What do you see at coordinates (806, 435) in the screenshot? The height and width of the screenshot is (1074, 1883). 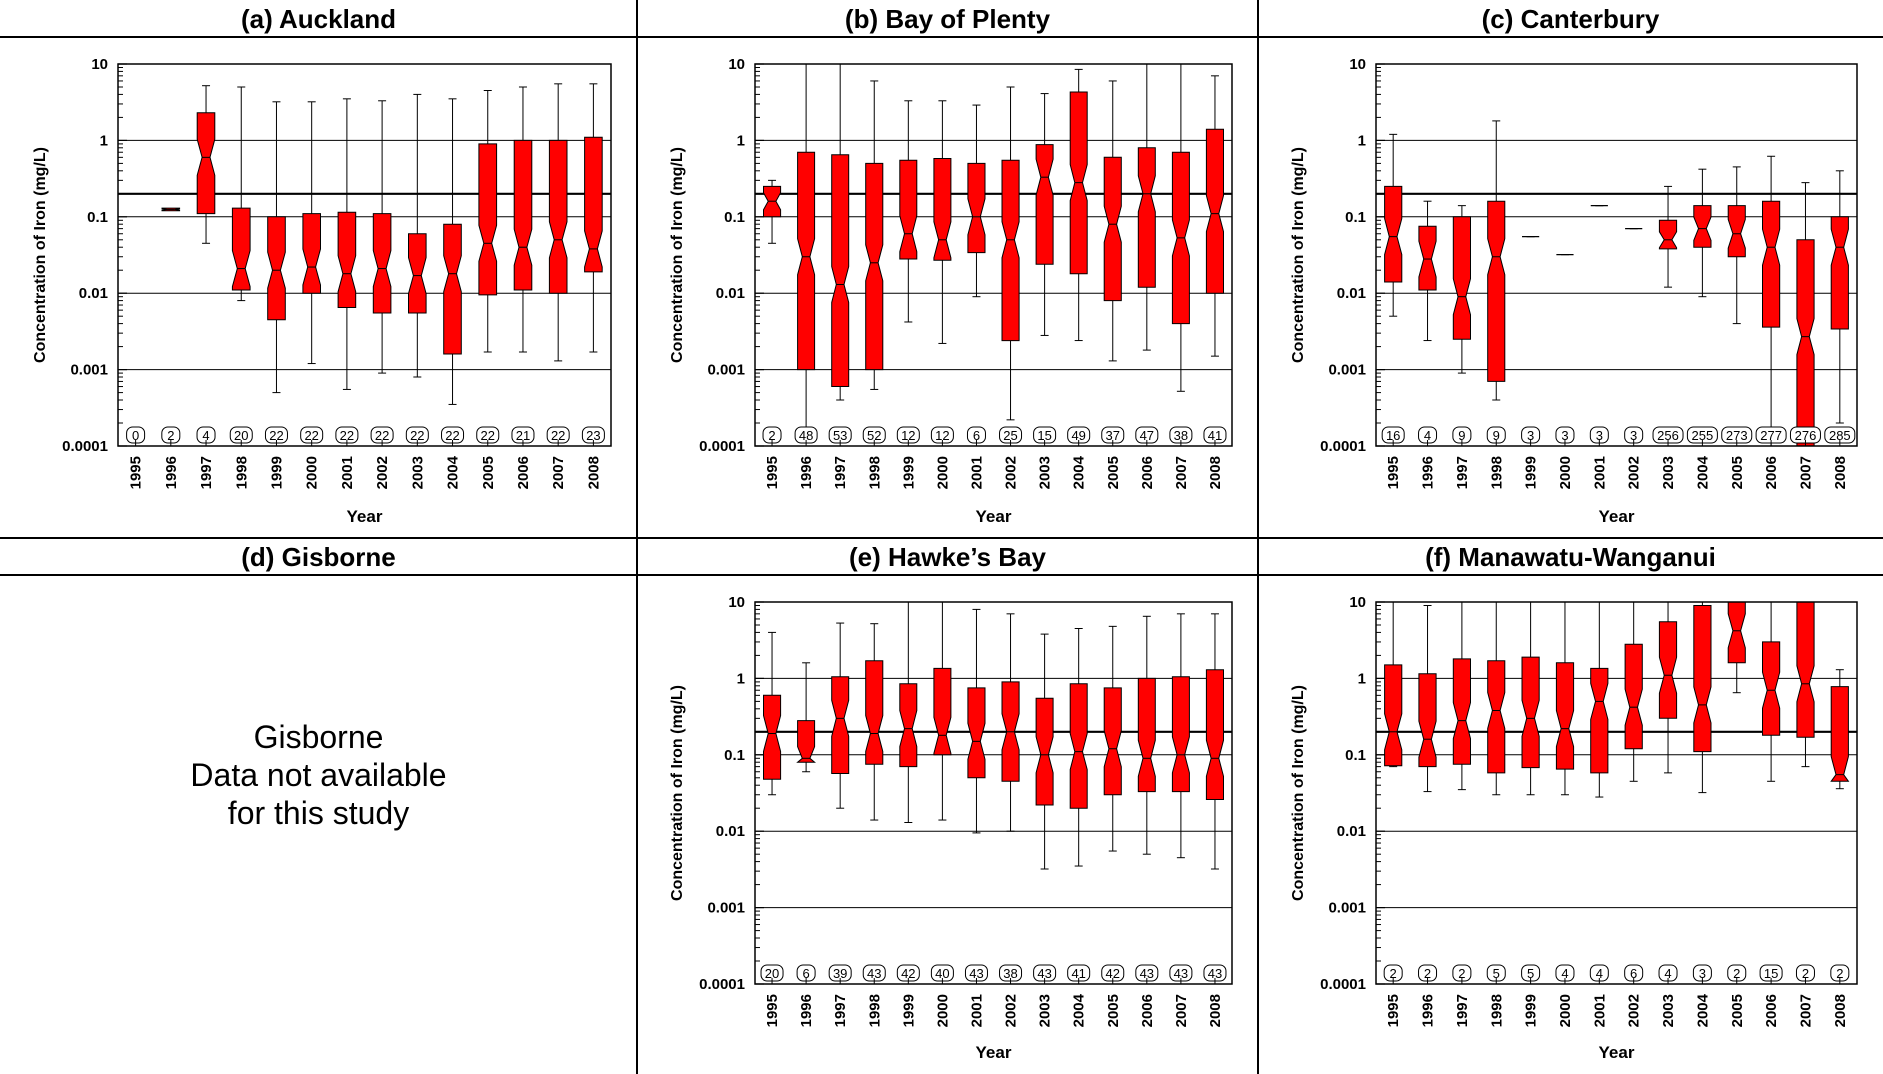 I see `count-label: 48` at bounding box center [806, 435].